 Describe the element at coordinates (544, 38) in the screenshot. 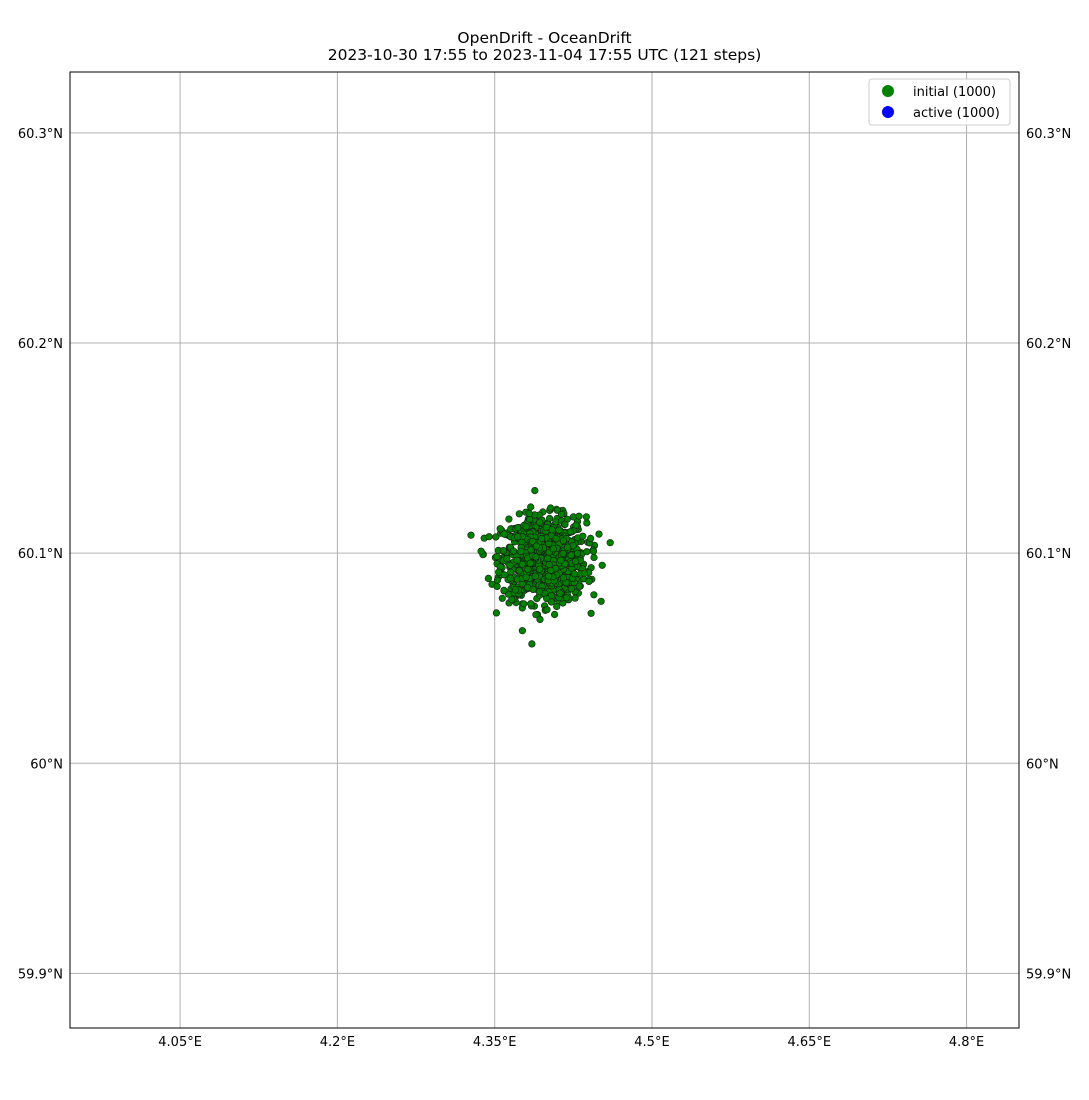

I see `chart-title: OpenDrift - OceanDrift` at that location.